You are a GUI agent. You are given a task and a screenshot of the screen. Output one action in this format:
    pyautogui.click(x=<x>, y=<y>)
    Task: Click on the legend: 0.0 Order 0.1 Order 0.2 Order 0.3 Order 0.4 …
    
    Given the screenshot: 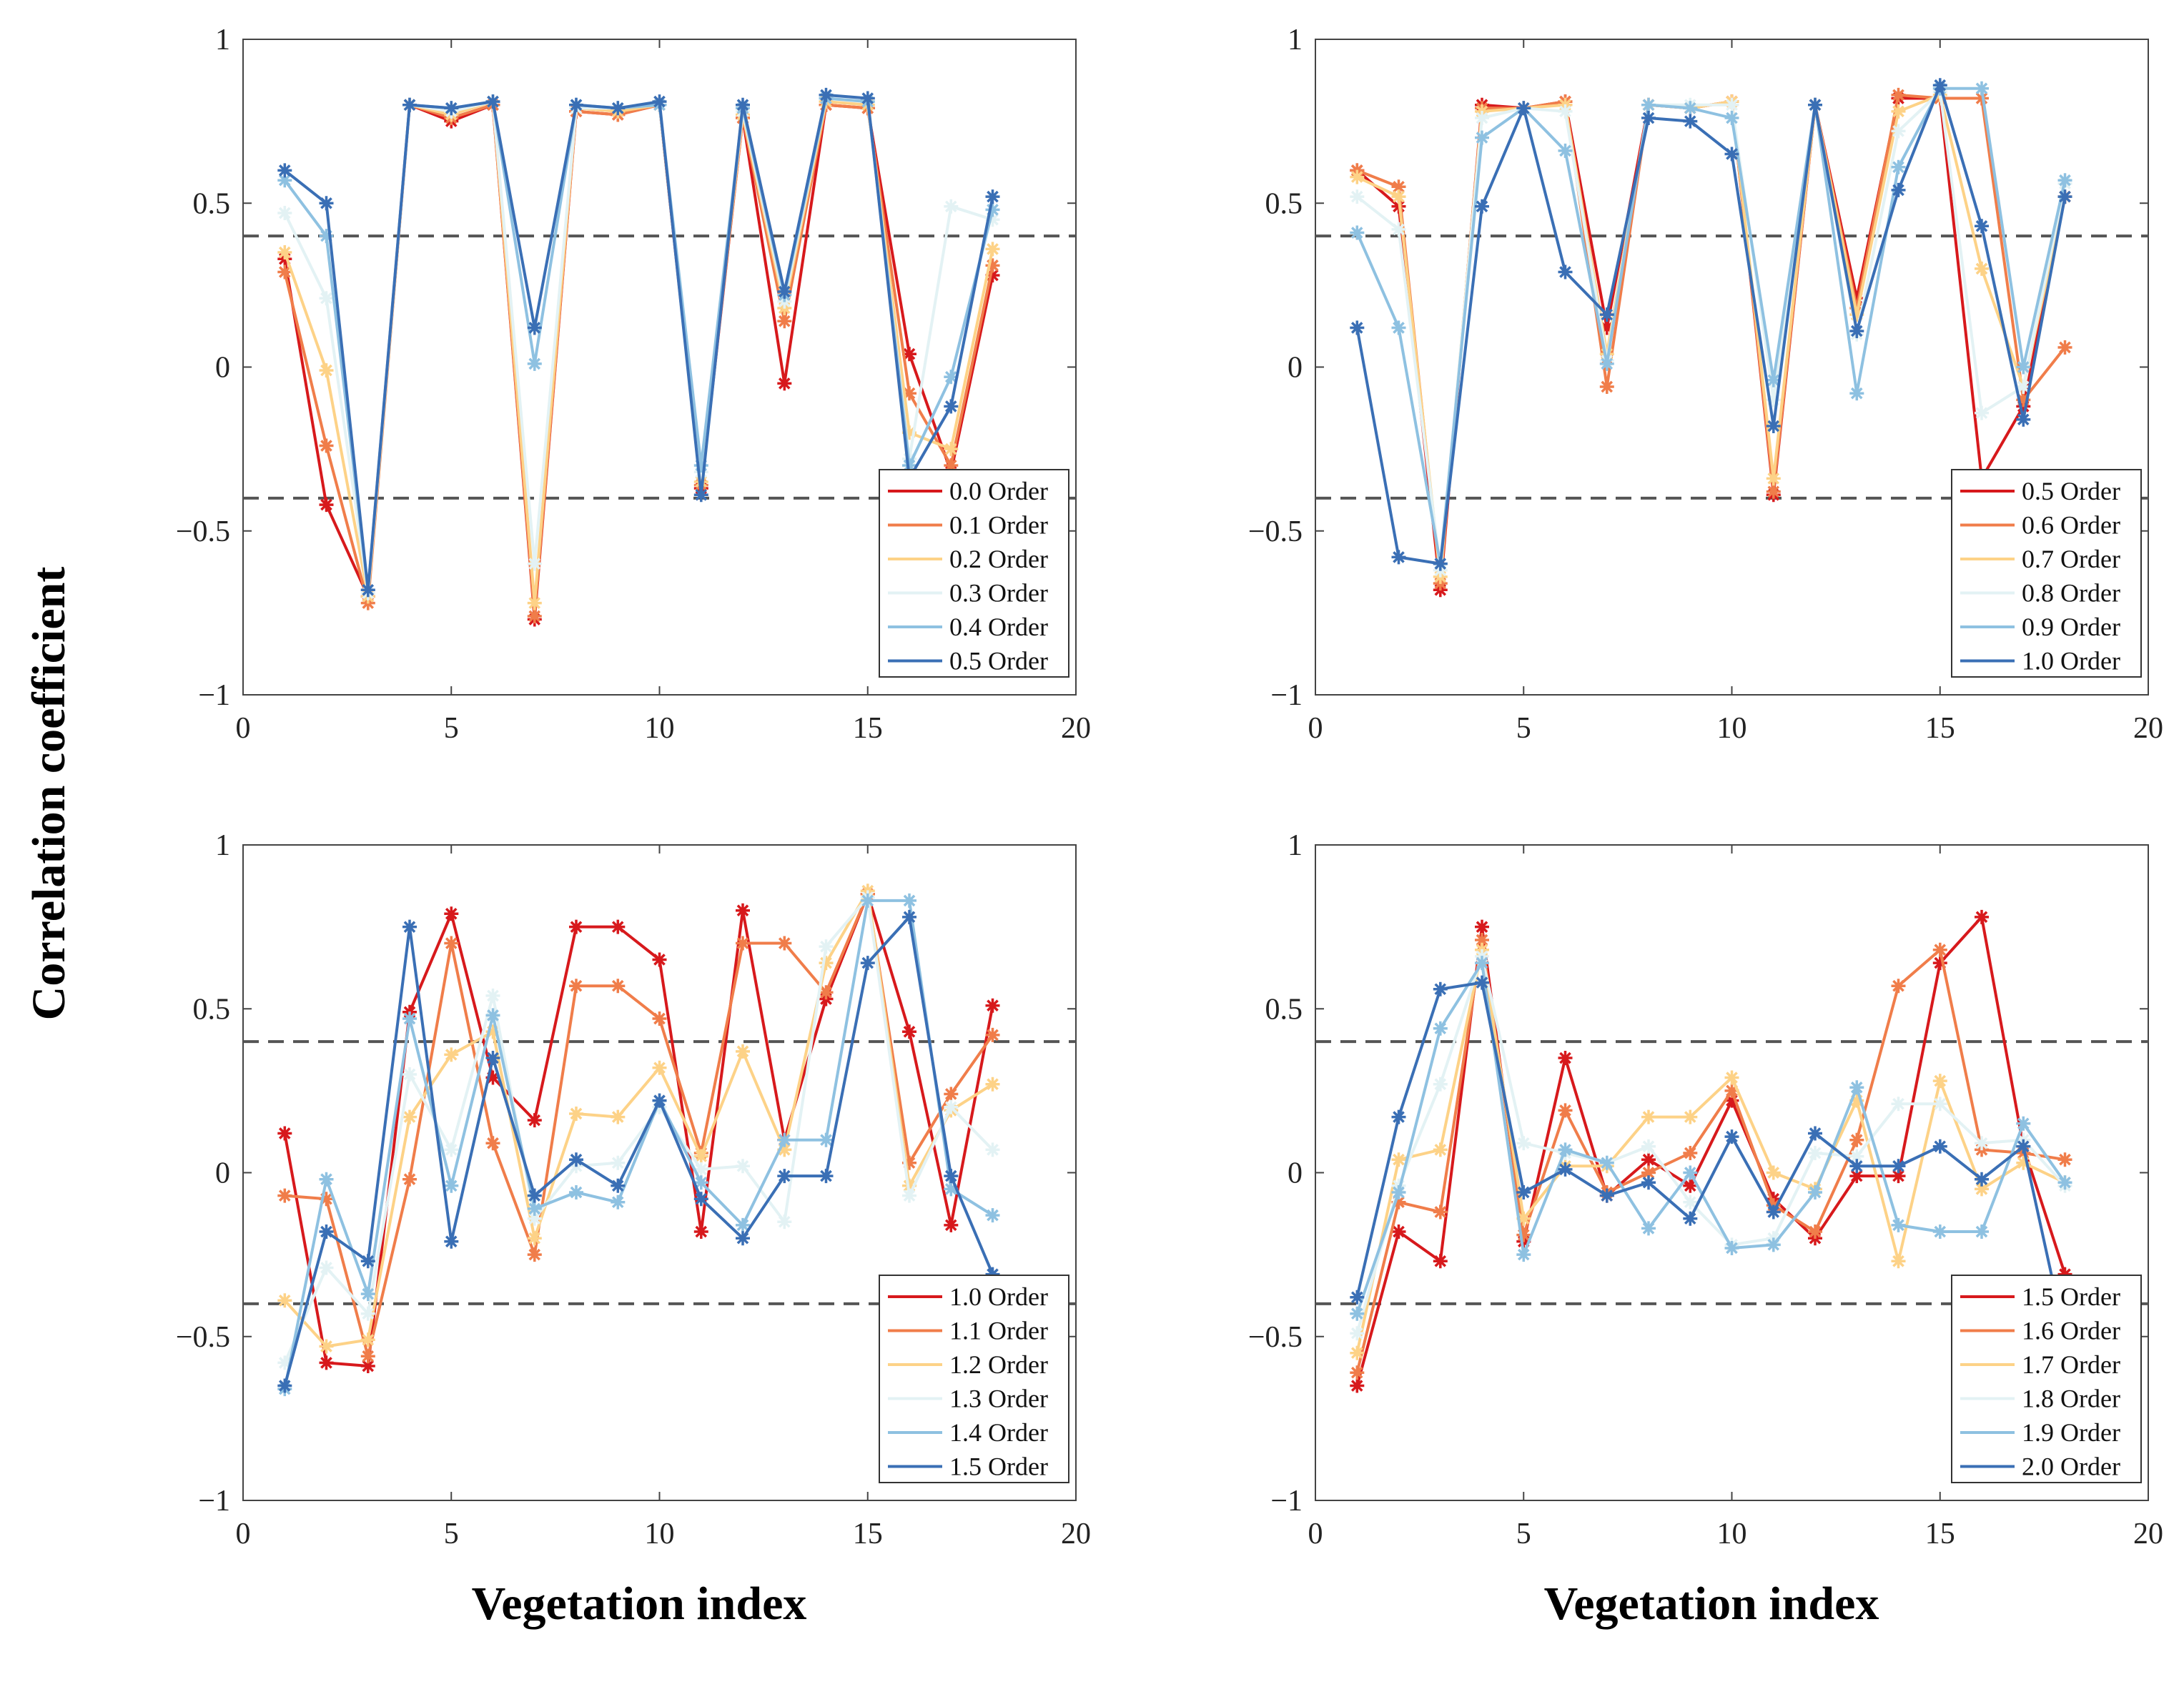 What is the action you would take?
    pyautogui.click(x=974, y=573)
    